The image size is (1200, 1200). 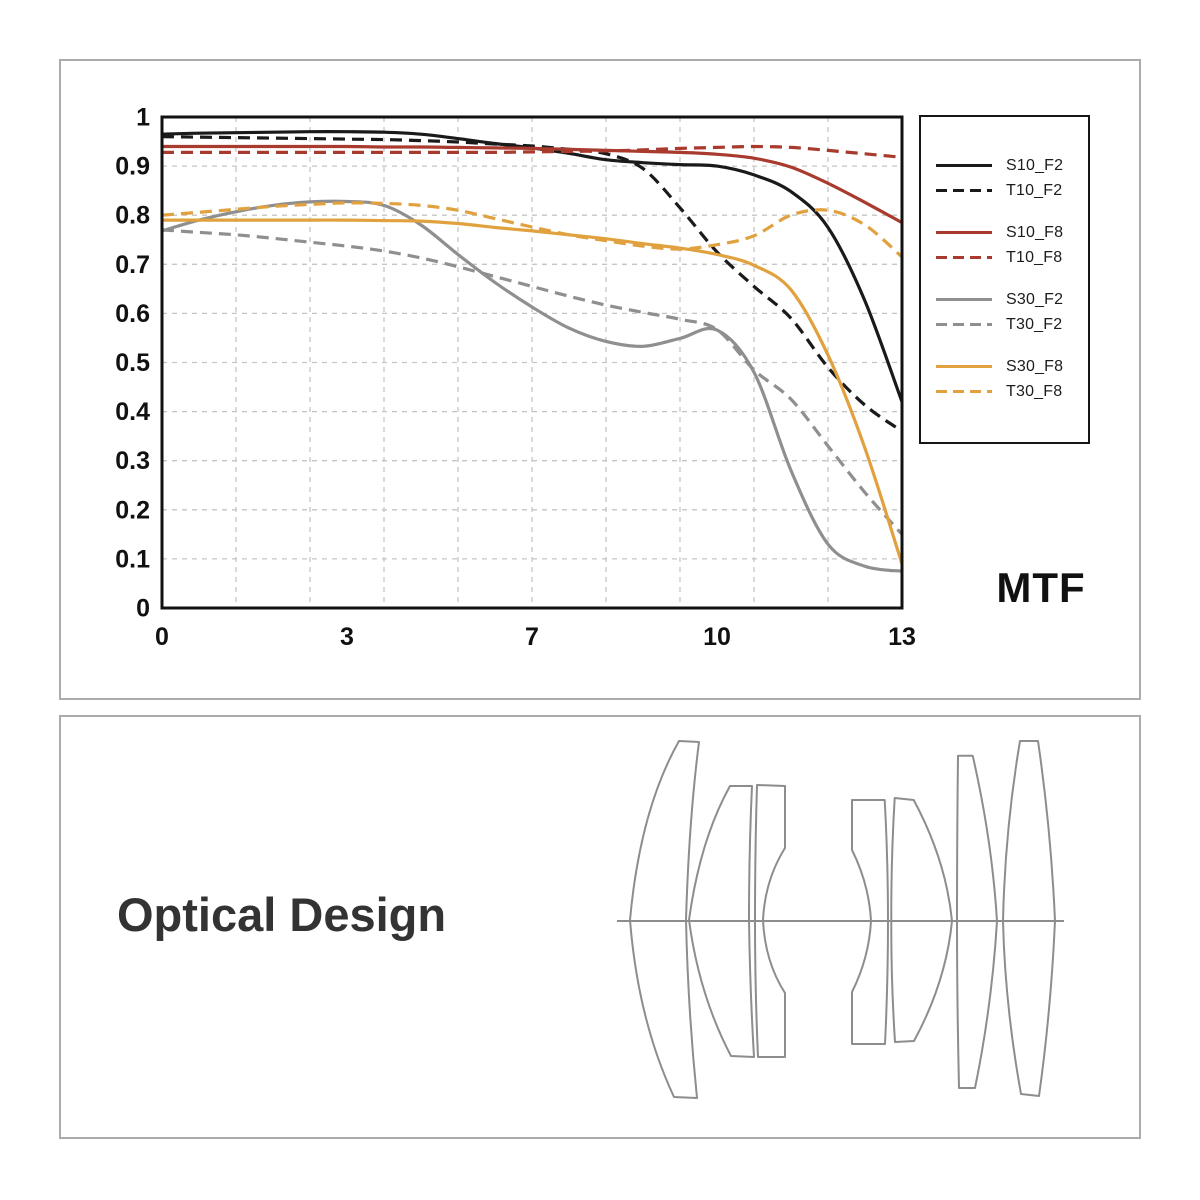 What do you see at coordinates (132, 461) in the screenshot?
I see `y-tick-label: 0.3` at bounding box center [132, 461].